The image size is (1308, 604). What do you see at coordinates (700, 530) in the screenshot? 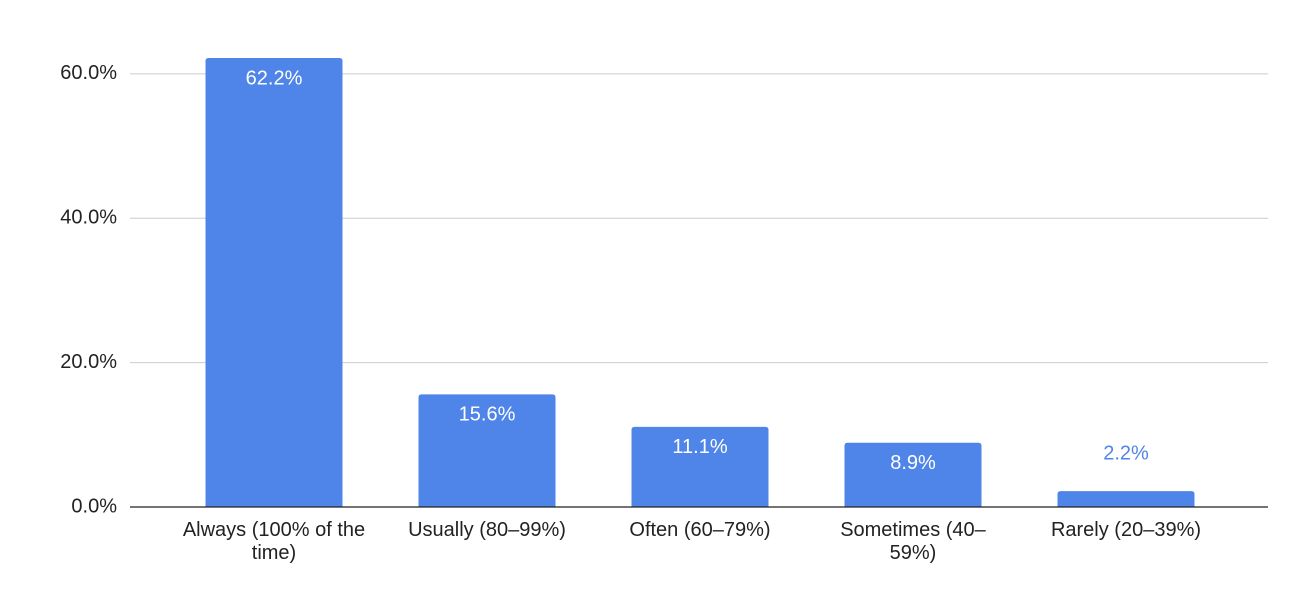
I see `x-tick-label: Often (60–79%)` at bounding box center [700, 530].